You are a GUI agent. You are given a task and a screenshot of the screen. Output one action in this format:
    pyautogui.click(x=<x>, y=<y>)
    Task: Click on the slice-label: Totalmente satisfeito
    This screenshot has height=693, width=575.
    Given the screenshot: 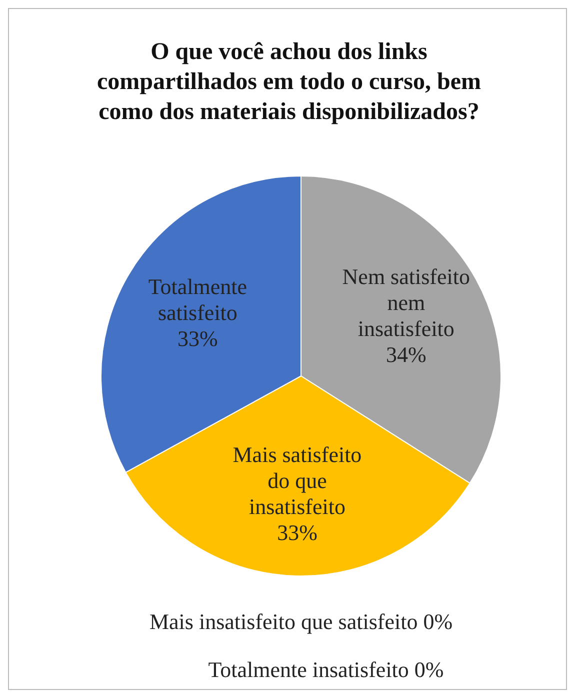 What is the action you would take?
    pyautogui.click(x=198, y=299)
    